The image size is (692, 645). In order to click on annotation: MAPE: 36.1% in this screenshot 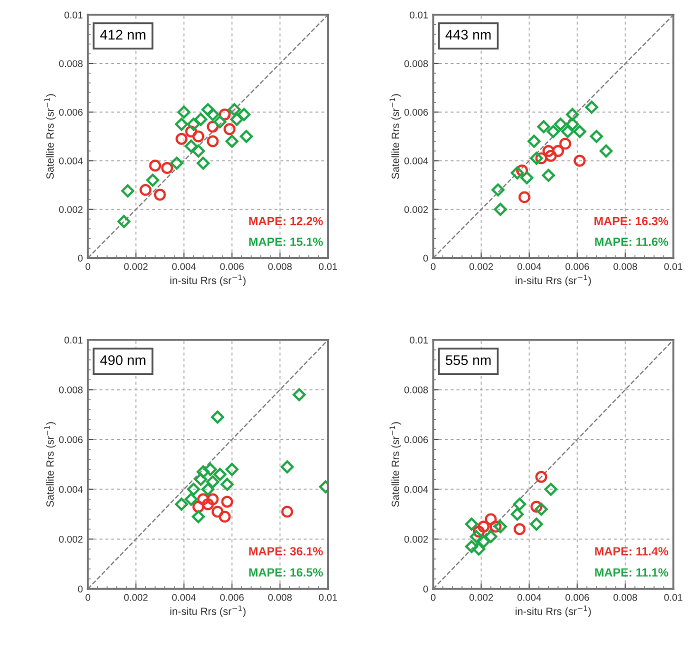, I will do `click(286, 551)`.